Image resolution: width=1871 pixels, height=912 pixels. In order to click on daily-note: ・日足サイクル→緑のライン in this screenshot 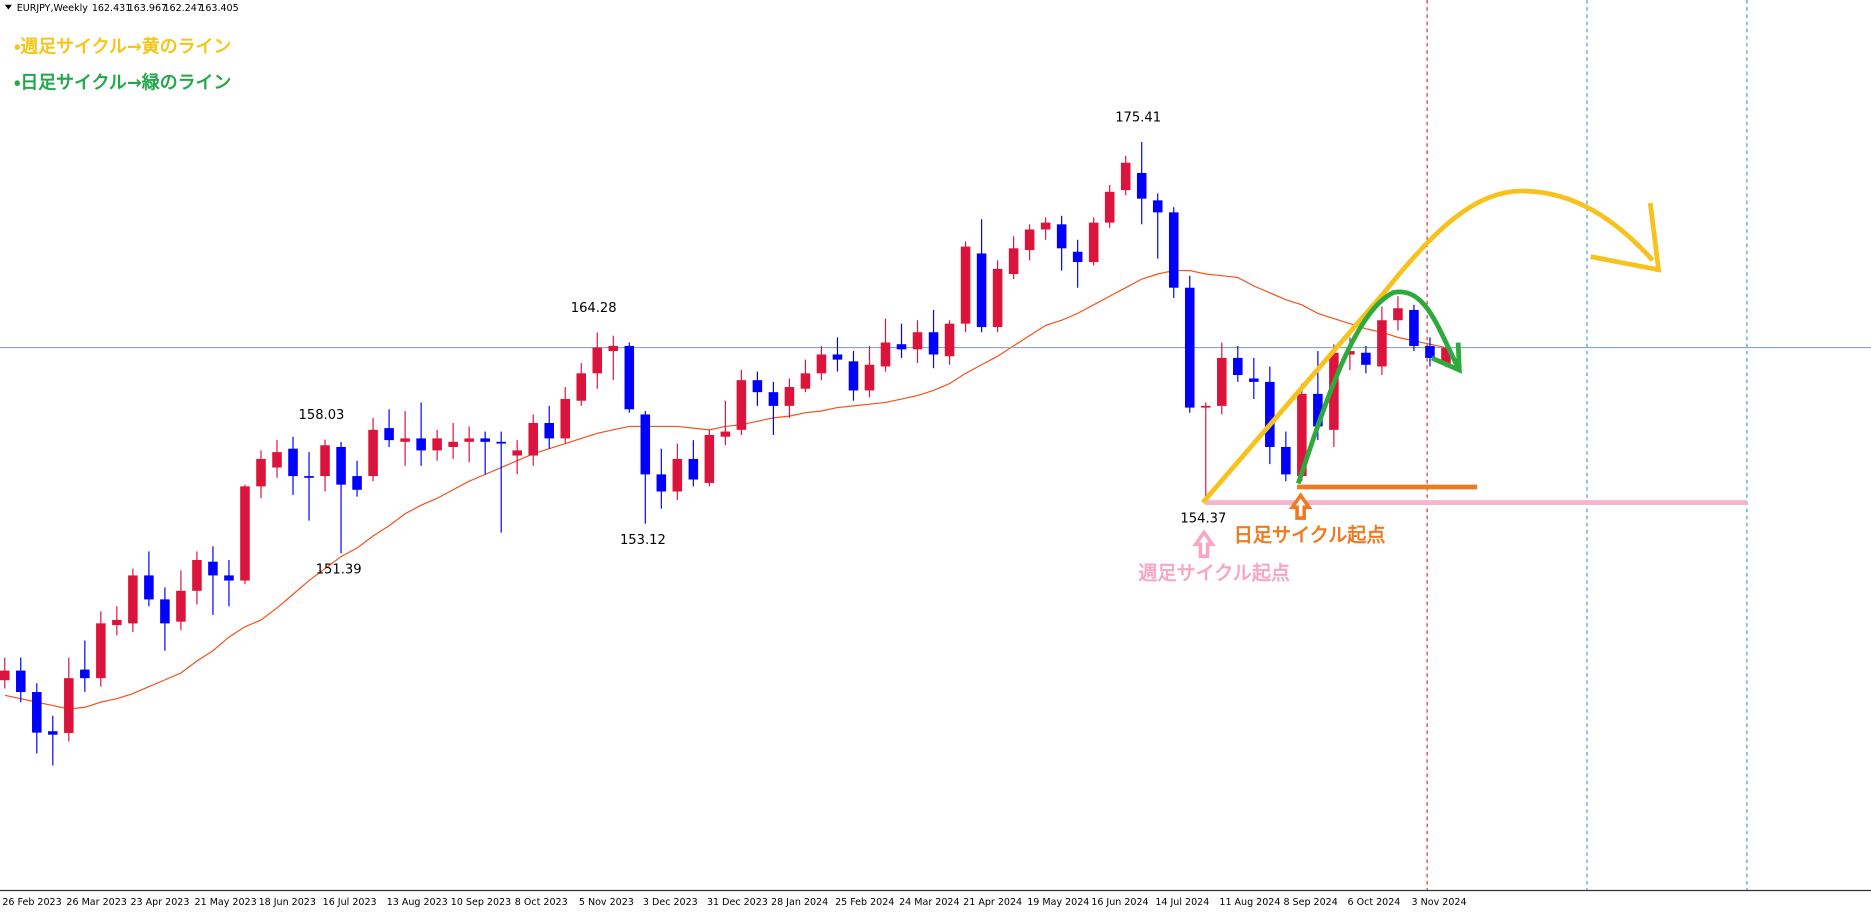, I will do `click(122, 83)`.